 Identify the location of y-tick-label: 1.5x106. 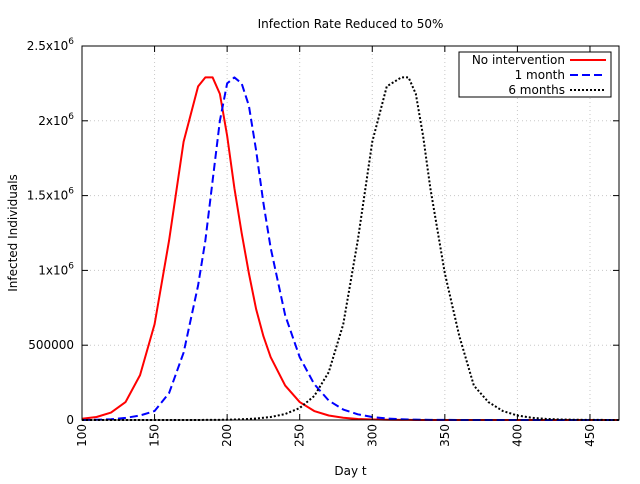
(50, 195).